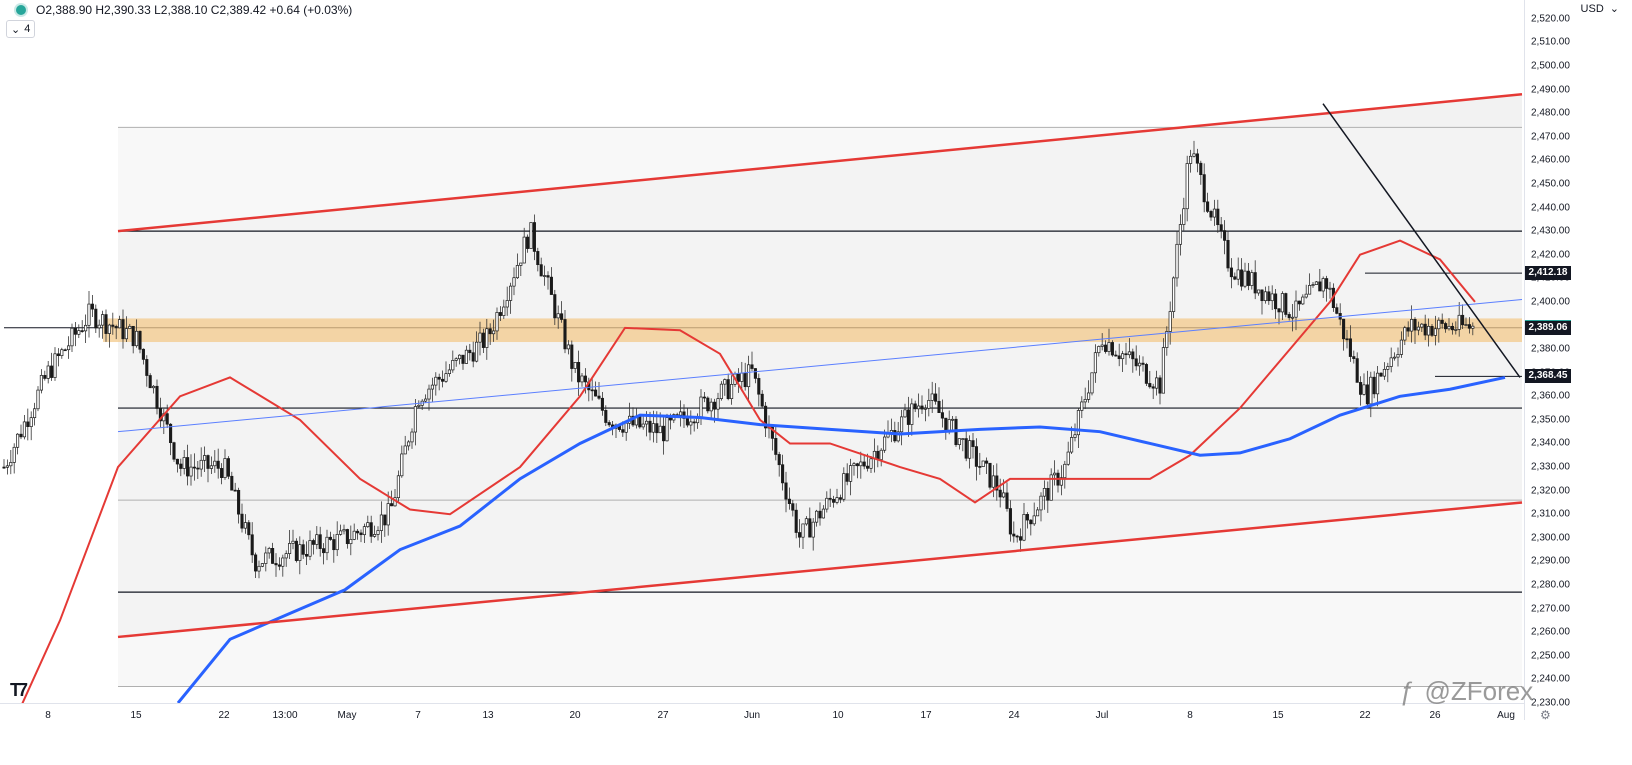 The height and width of the screenshot is (765, 1632). What do you see at coordinates (1550, 679) in the screenshot?
I see `price-tick-label: 2,240.00` at bounding box center [1550, 679].